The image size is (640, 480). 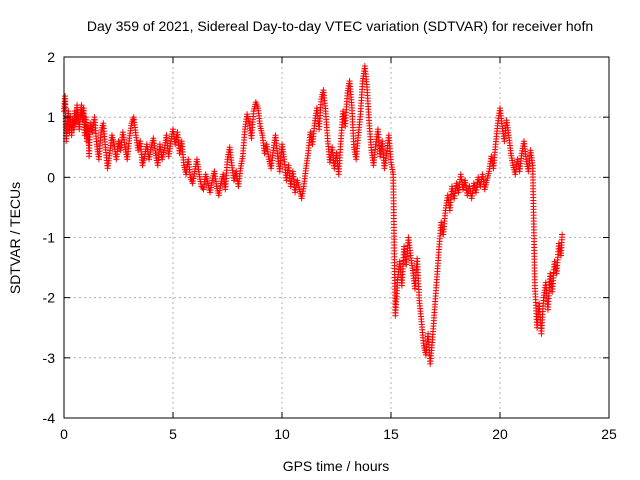 I want to click on x-tick-label: 10, so click(x=282, y=434).